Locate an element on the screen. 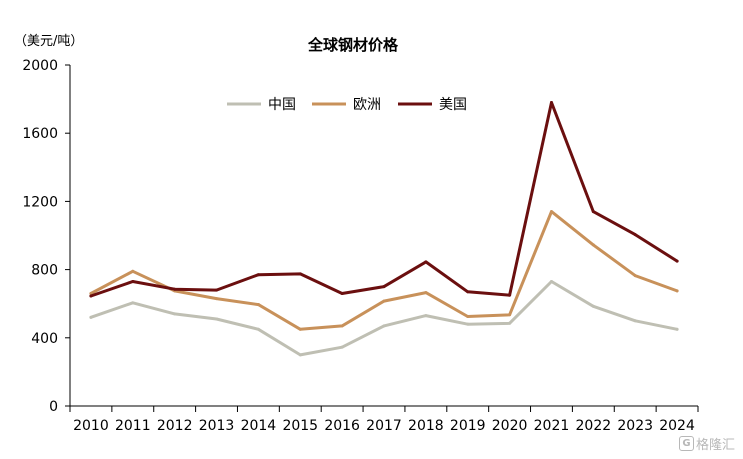 The image size is (743, 459). x-tick-label: 2013 is located at coordinates (217, 426).